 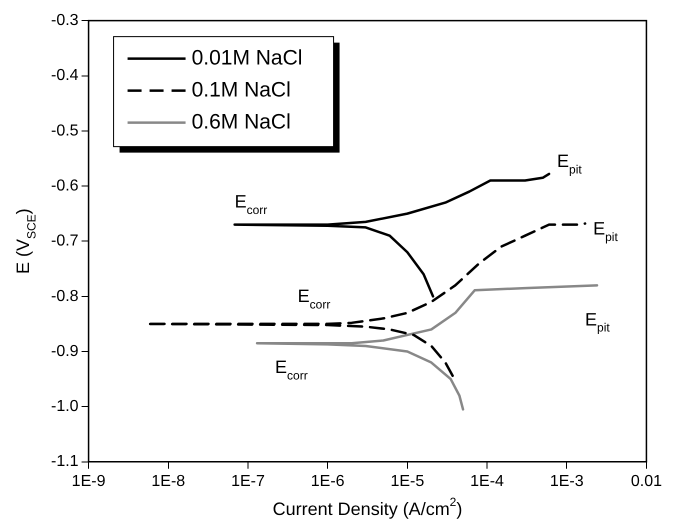 What do you see at coordinates (64, 131) in the screenshot?
I see `y-tick-label: -0.5` at bounding box center [64, 131].